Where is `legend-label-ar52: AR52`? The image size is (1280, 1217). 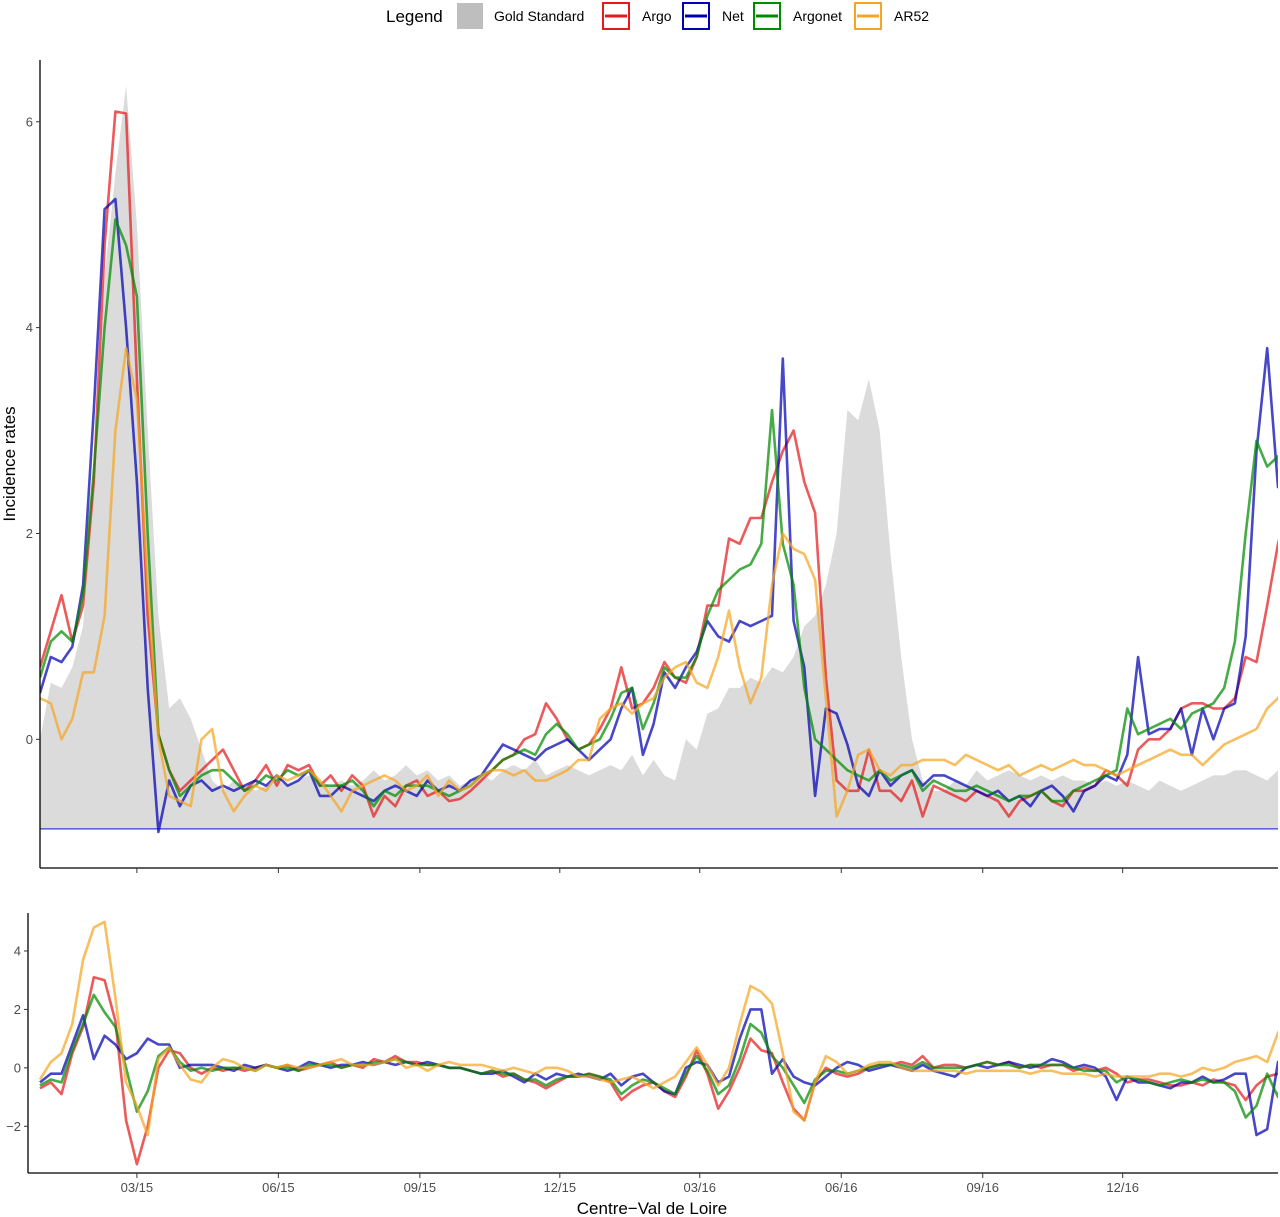
legend-label-ar52: AR52 is located at coordinates (911, 16).